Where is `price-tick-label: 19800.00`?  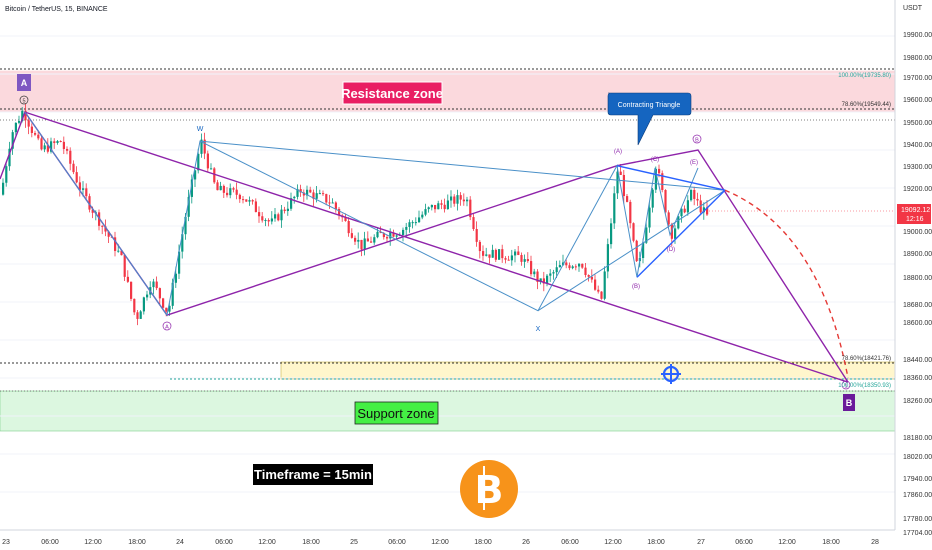
price-tick-label: 19800.00 is located at coordinates (917, 58).